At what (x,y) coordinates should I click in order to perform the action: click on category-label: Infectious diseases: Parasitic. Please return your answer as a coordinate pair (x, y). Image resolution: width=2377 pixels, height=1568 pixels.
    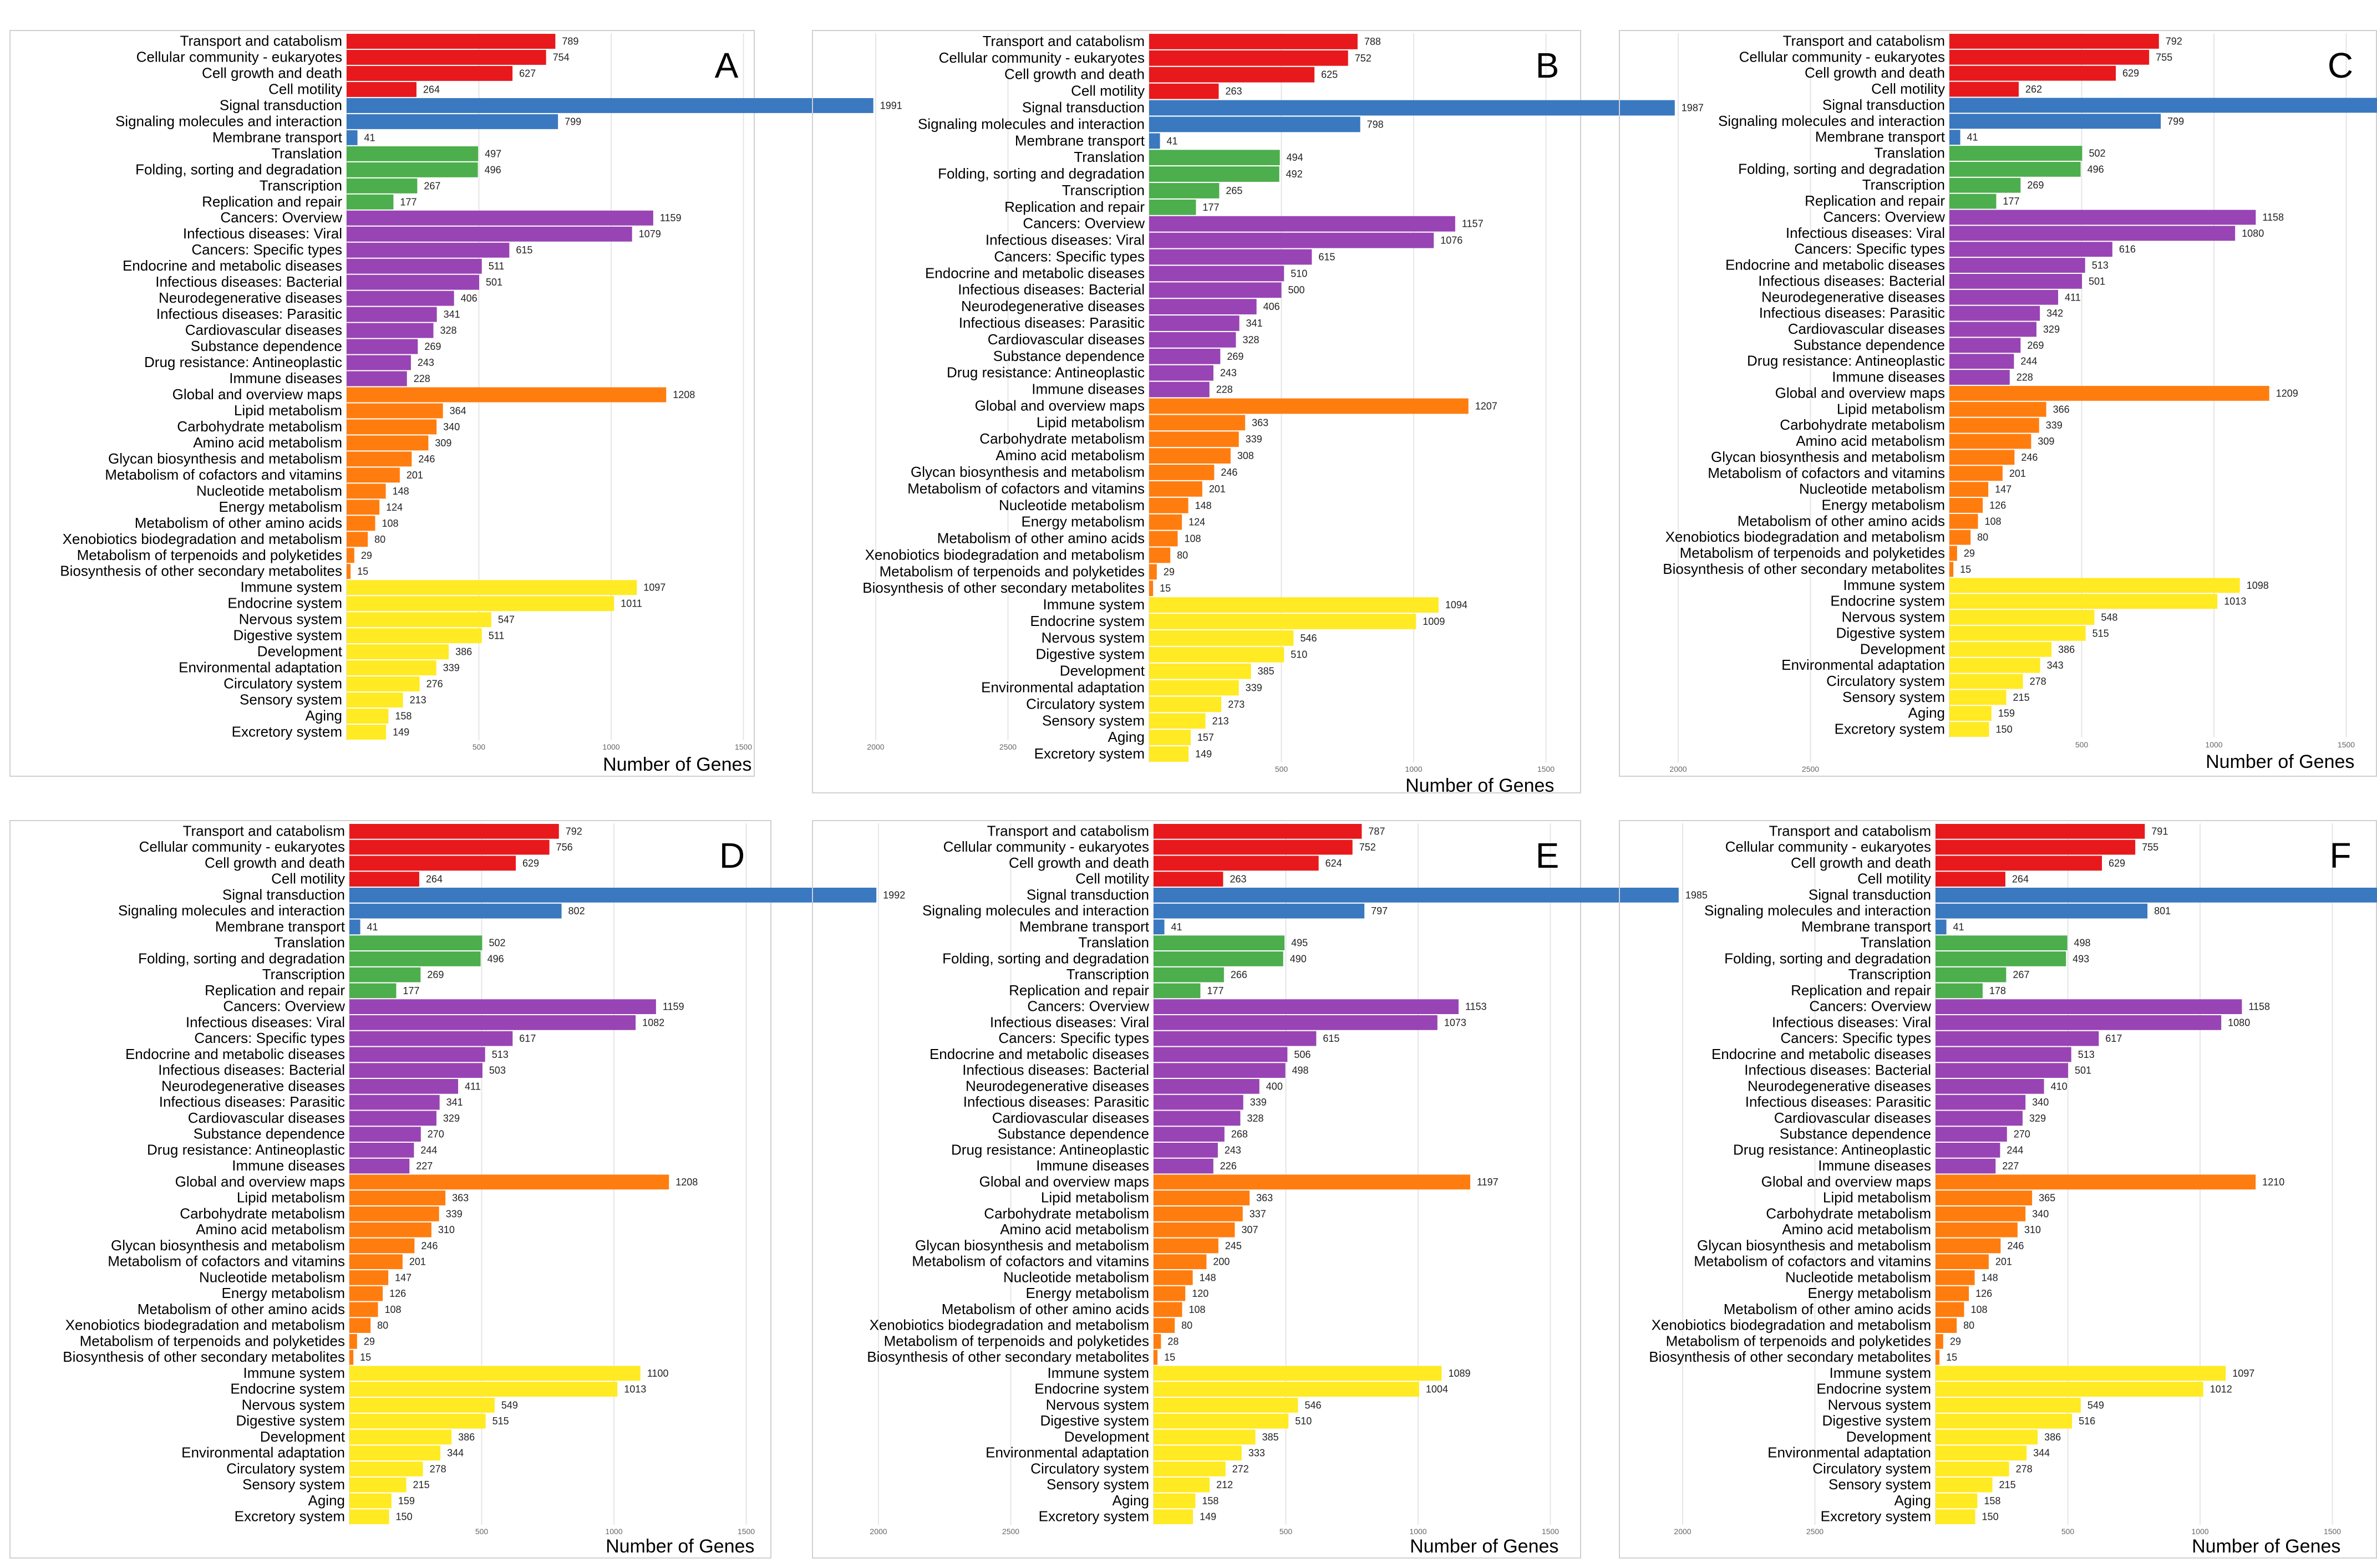
    Looking at the image, I should click on (249, 314).